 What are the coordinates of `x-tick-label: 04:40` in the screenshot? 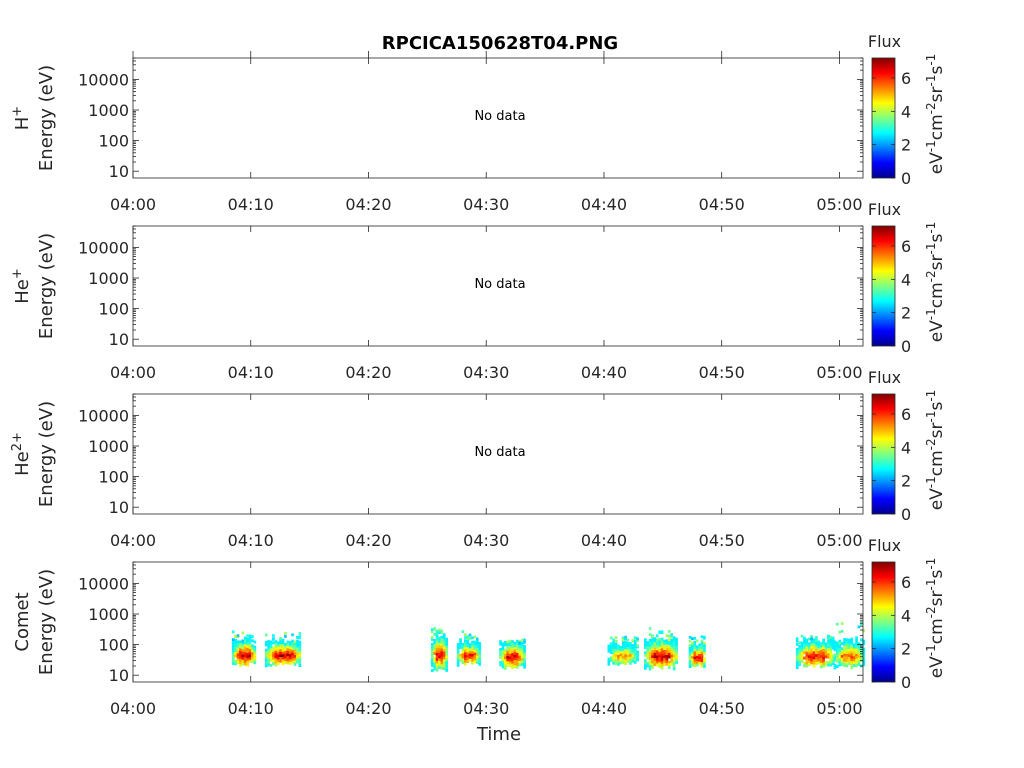 It's located at (604, 372).